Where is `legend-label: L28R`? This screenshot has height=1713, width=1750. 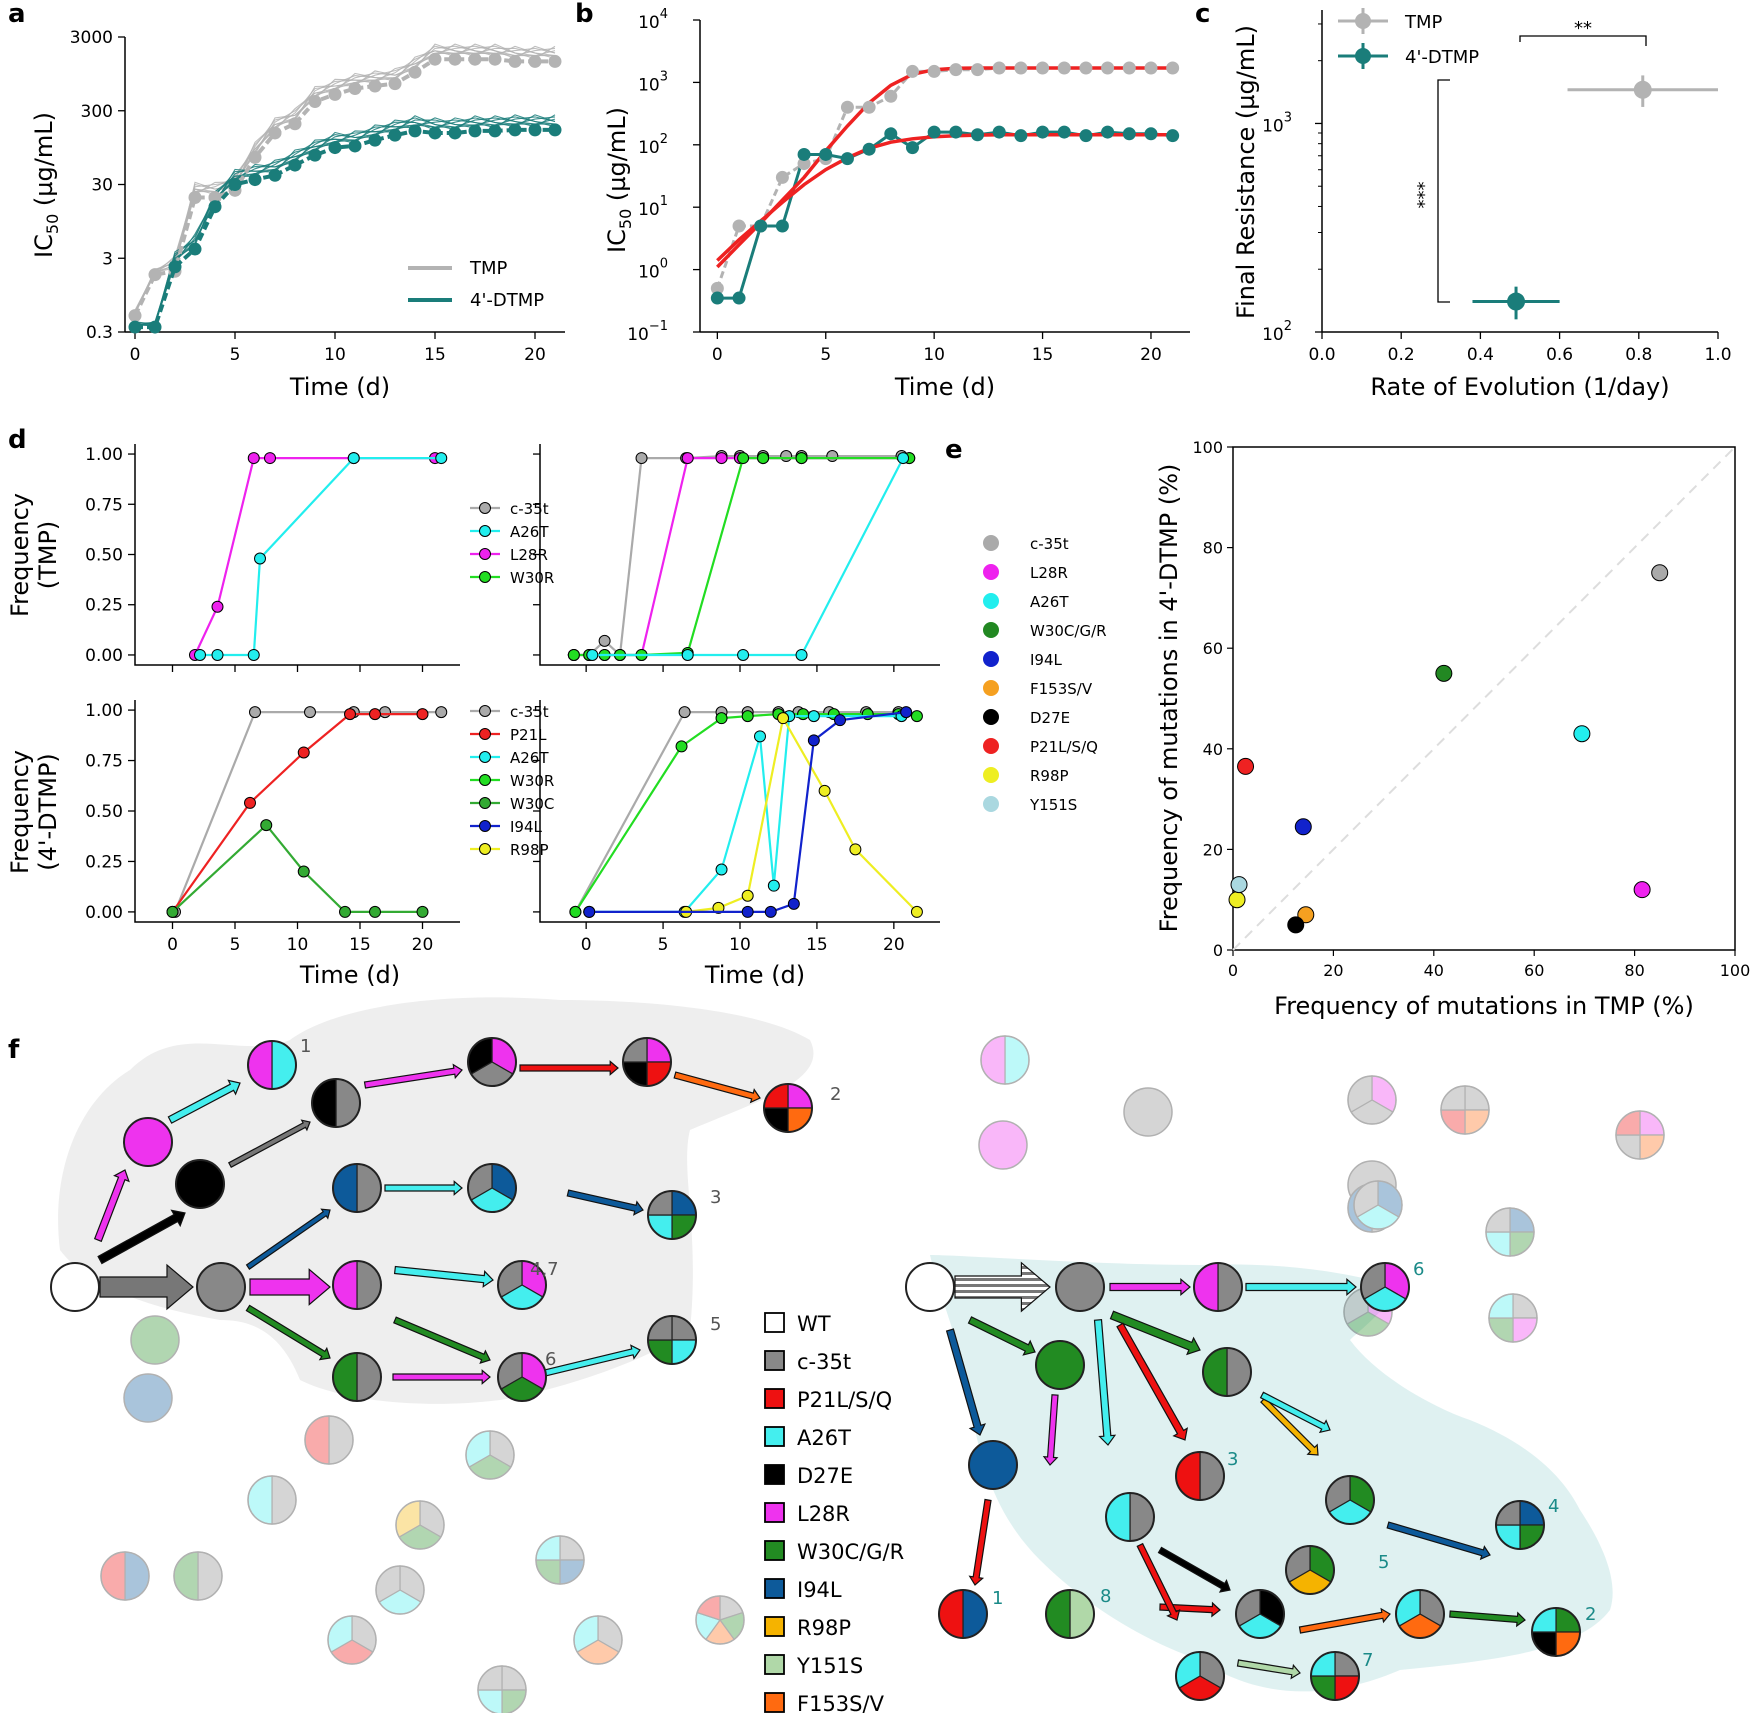 legend-label: L28R is located at coordinates (529, 555).